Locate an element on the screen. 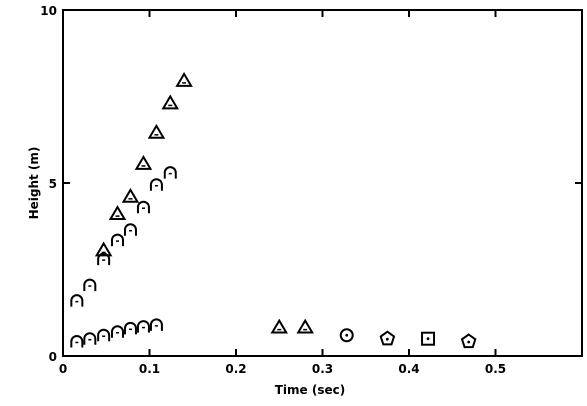  y-tick-label: 0 is located at coordinates (53, 357).